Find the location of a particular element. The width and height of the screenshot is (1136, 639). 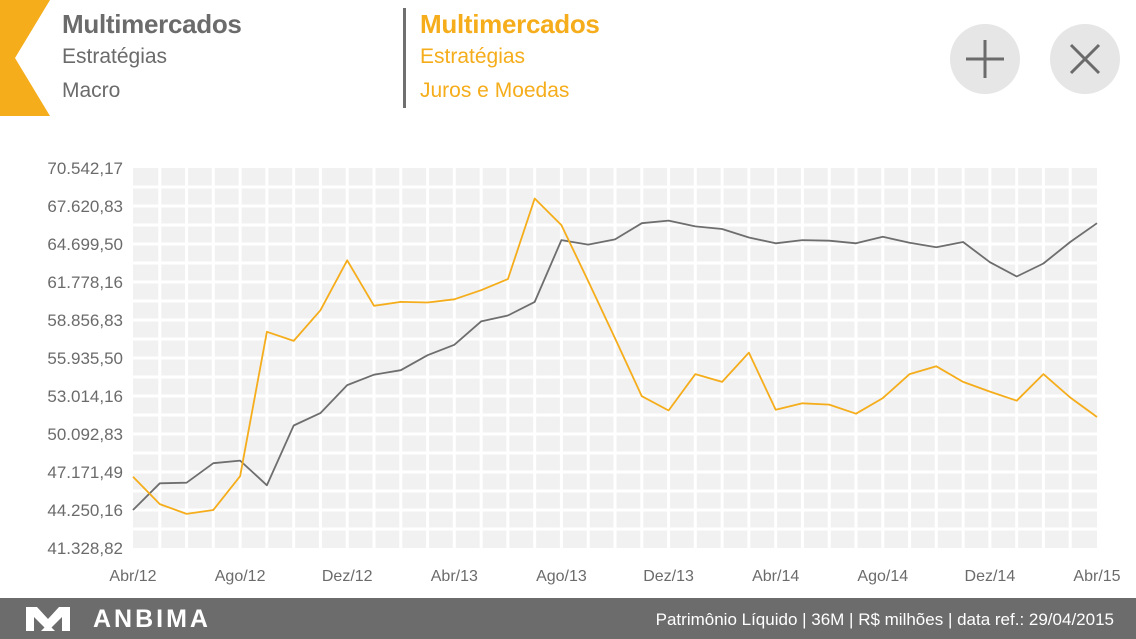

series-a-label: Multimercados Estratégias Macro is located at coordinates (152, 58).